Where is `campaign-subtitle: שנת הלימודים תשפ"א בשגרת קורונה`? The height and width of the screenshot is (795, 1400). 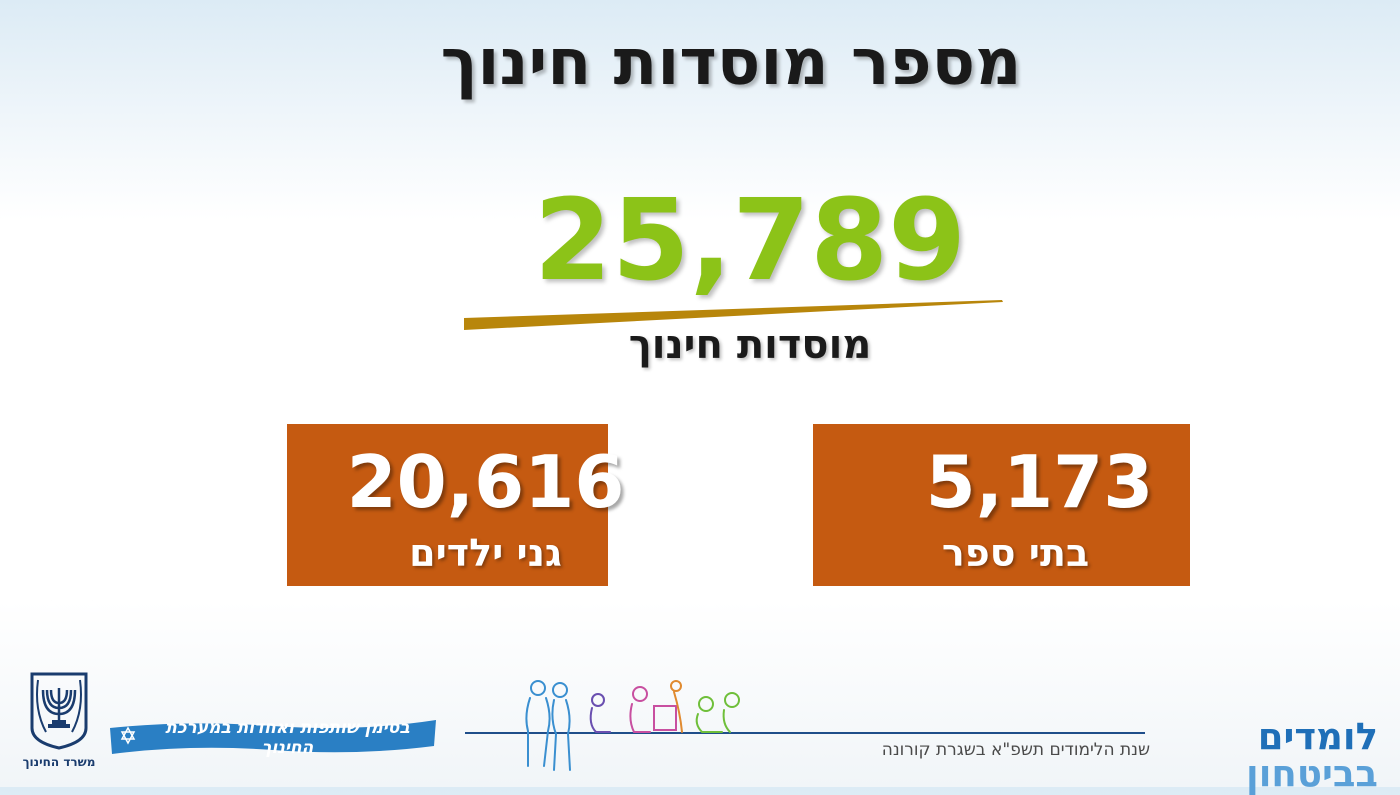
campaign-subtitle: שנת הלימודים תשפ"א בשגרת קורונה is located at coordinates (1015, 750).